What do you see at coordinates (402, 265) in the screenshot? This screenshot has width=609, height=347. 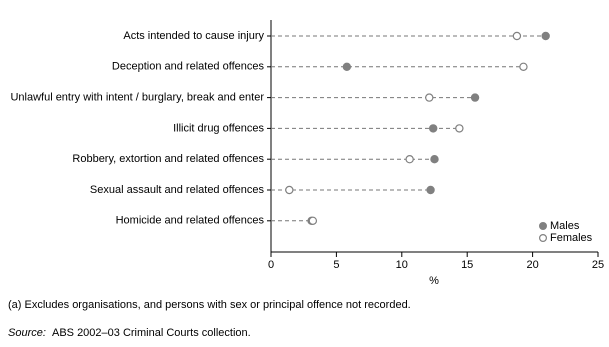 I see `x-tick-label: 10` at bounding box center [402, 265].